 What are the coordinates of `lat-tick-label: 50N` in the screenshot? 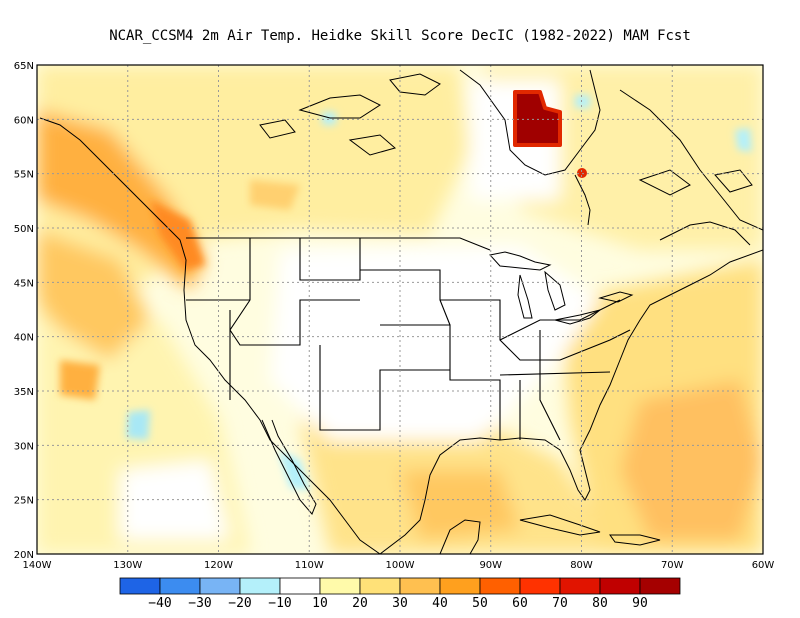 It's located at (24, 229).